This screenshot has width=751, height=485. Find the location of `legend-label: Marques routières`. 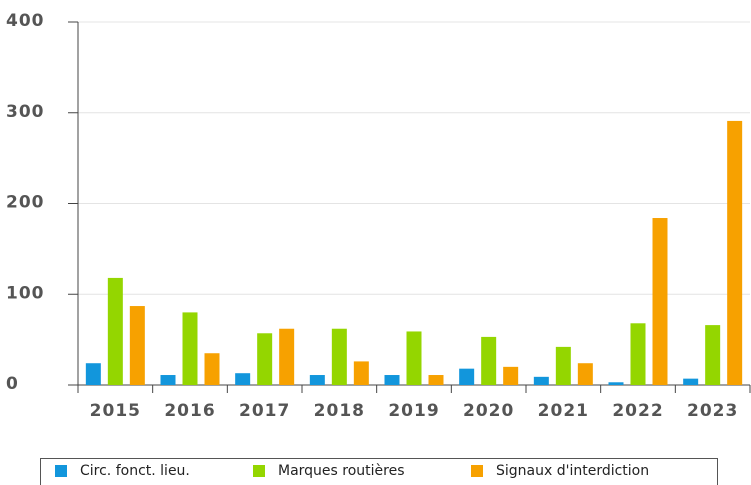

legend-label: Marques routières is located at coordinates (341, 471).